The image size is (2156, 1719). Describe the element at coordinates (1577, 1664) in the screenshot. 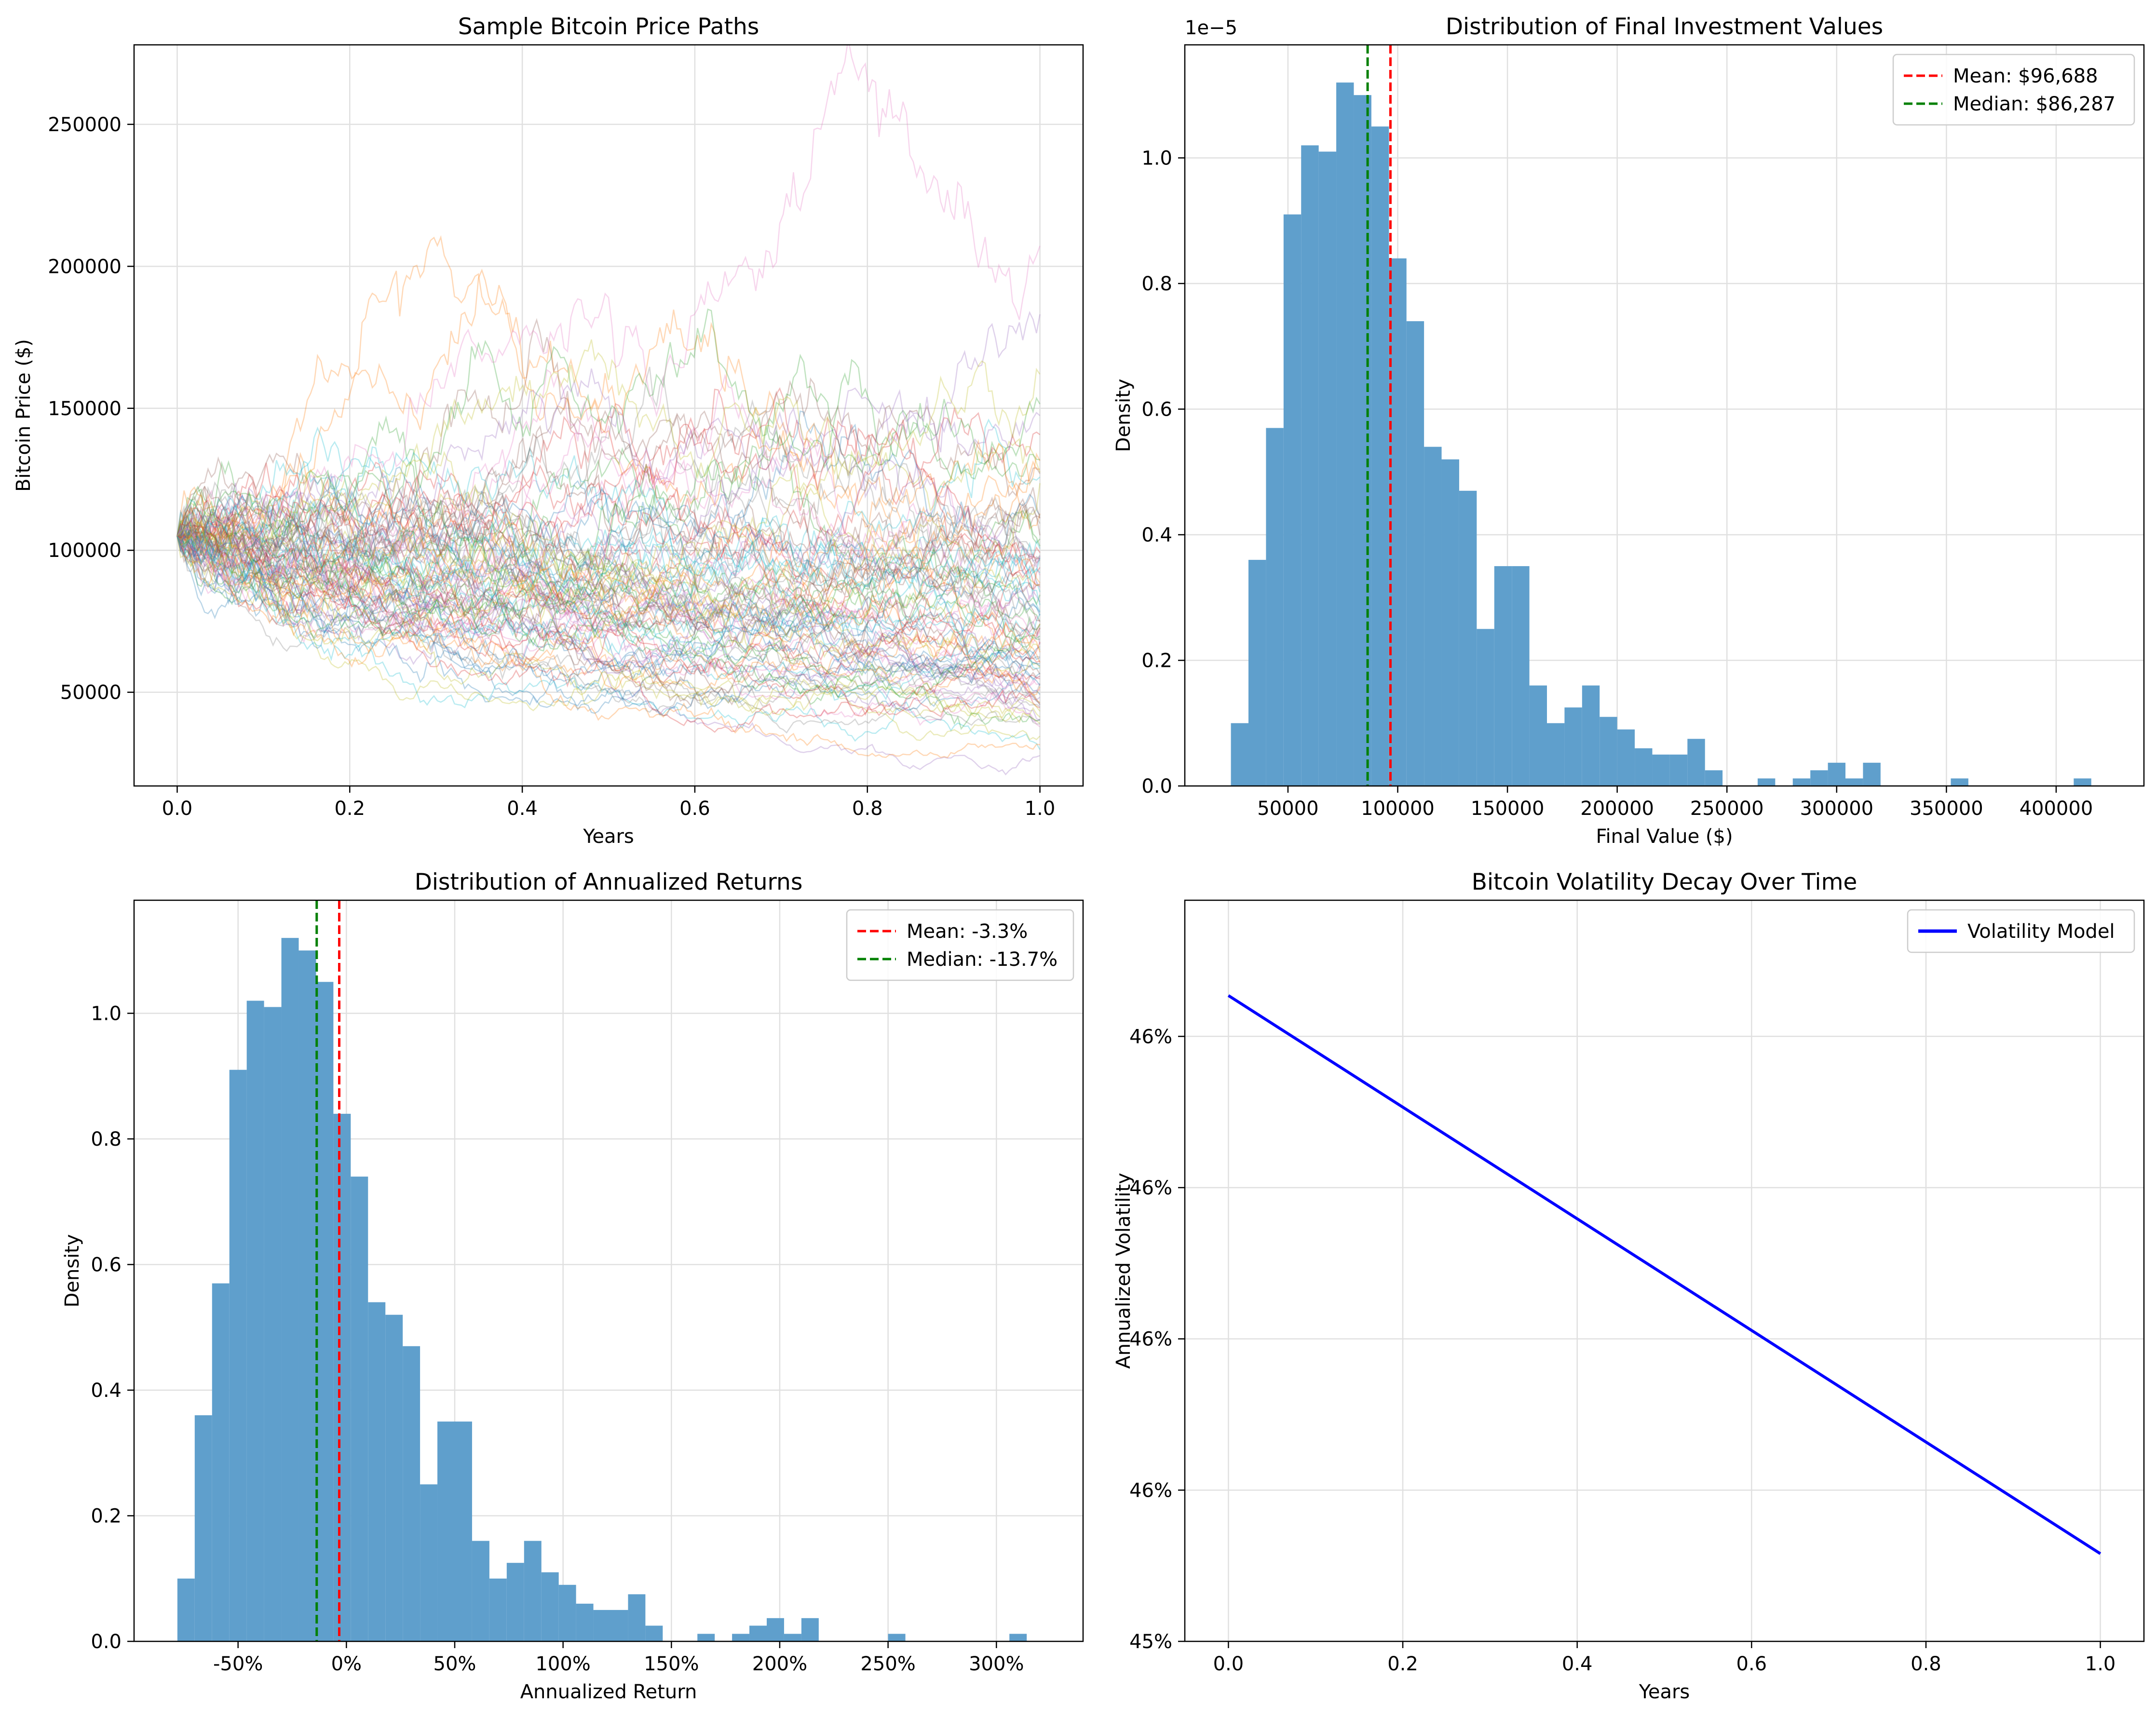

I see `x-tick-label: 0.4` at that location.